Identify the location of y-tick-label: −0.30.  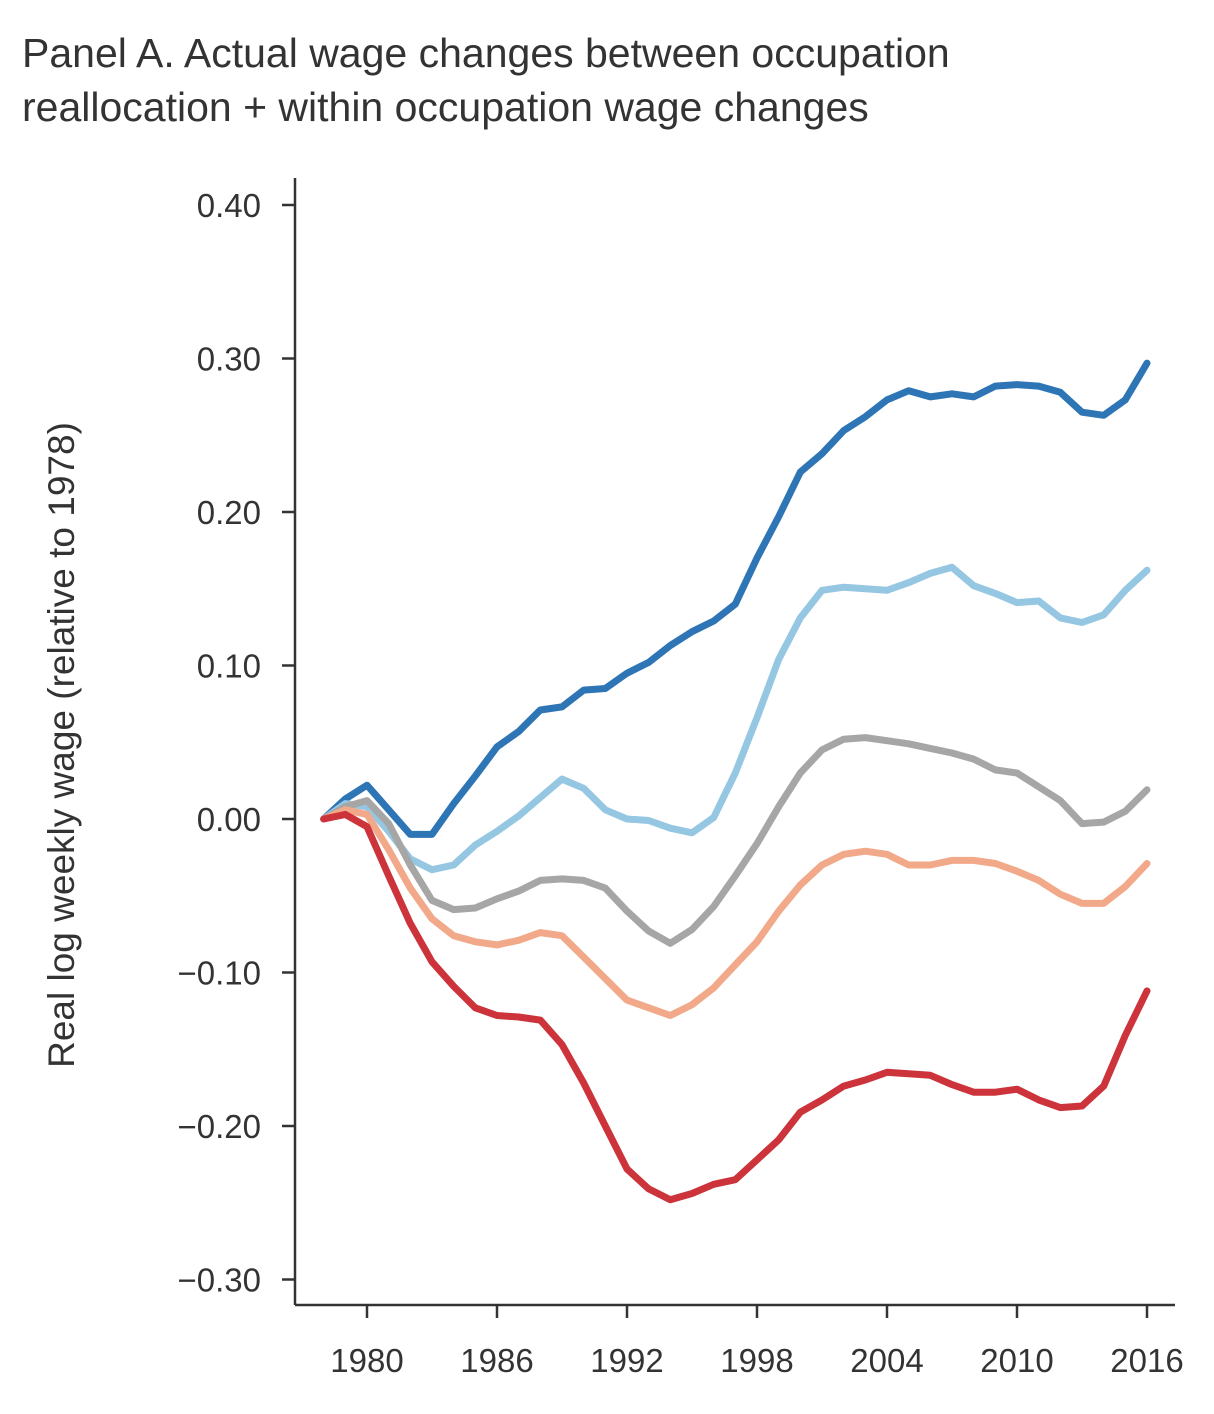
(220, 1280).